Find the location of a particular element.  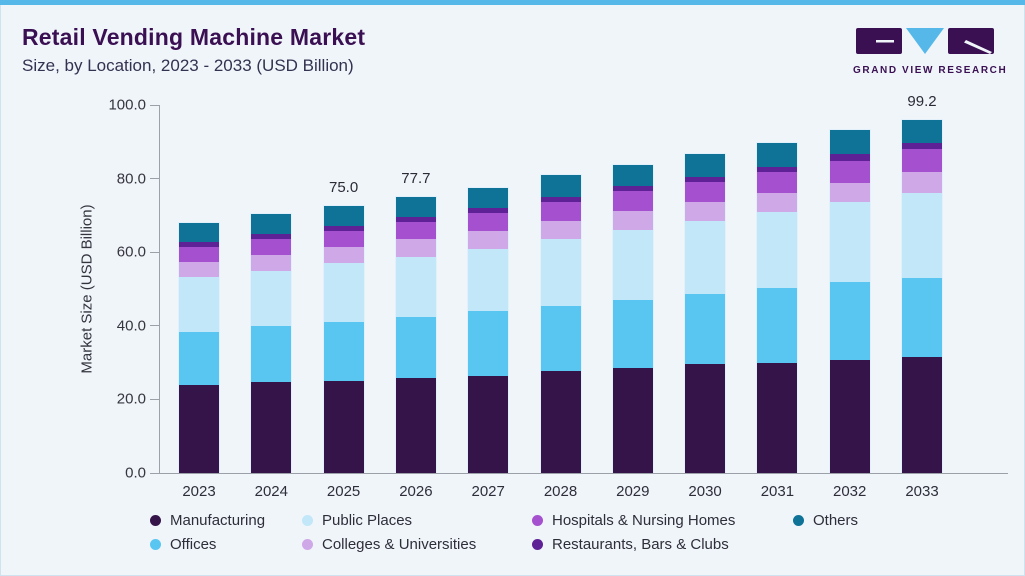

gvr-logo: GRAND VIEW RESEARCH is located at coordinates (930, 52).